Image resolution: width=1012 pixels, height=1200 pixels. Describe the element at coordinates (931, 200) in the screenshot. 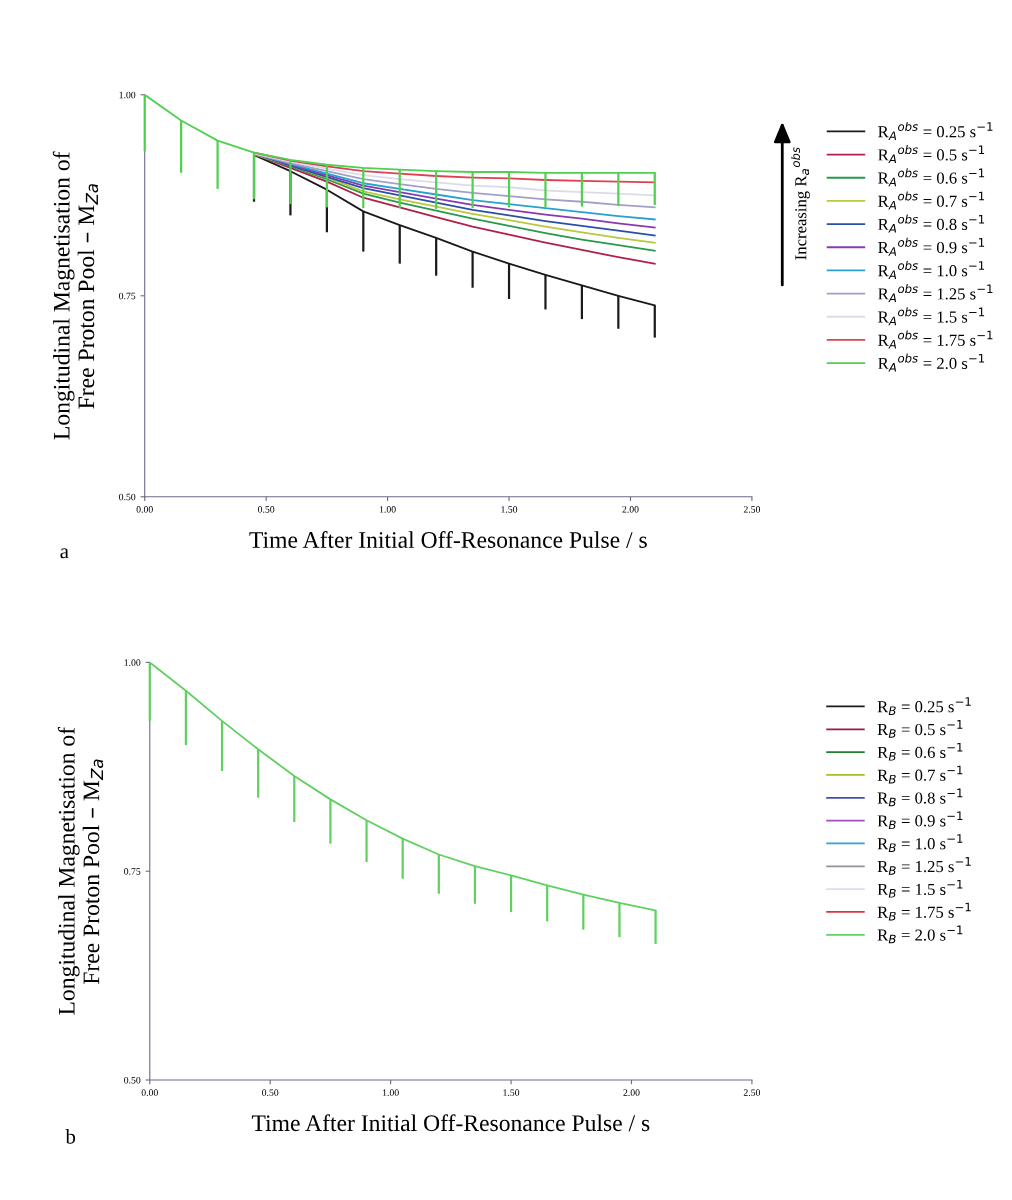

I see `legend-label: R$_{A}$$^{obs}$ = 0.7 s$^{−1}$` at that location.